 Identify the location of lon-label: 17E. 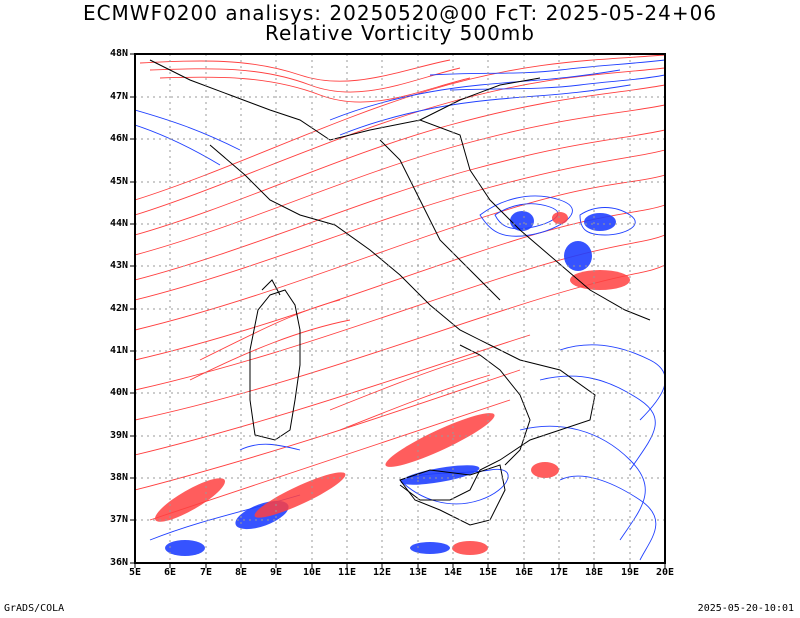
(559, 572).